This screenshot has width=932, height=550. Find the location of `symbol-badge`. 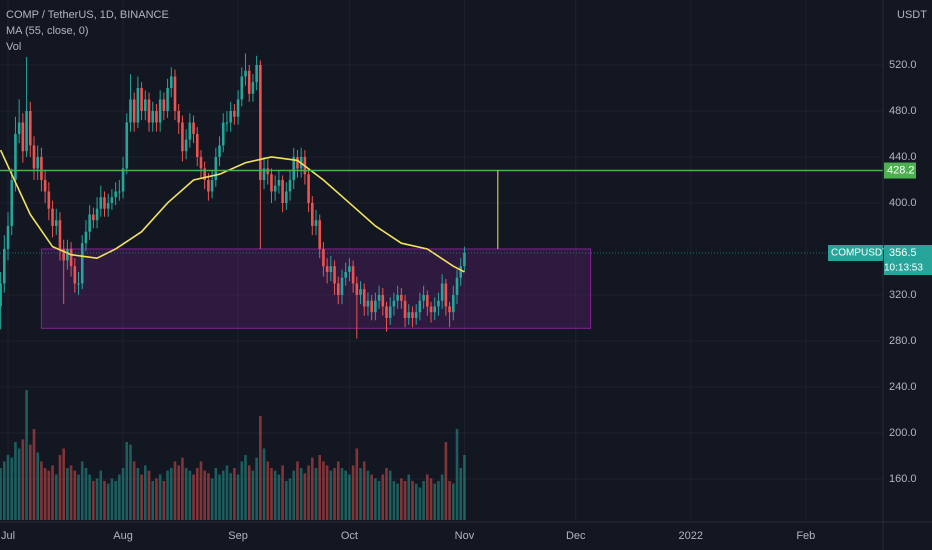

symbol-badge is located at coordinates (855, 252).